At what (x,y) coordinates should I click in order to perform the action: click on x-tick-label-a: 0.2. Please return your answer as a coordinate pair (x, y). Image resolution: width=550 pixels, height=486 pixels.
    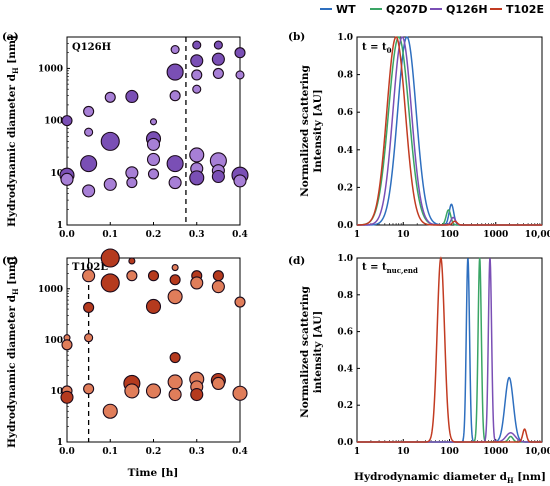
    Looking at the image, I should click on (154, 235).